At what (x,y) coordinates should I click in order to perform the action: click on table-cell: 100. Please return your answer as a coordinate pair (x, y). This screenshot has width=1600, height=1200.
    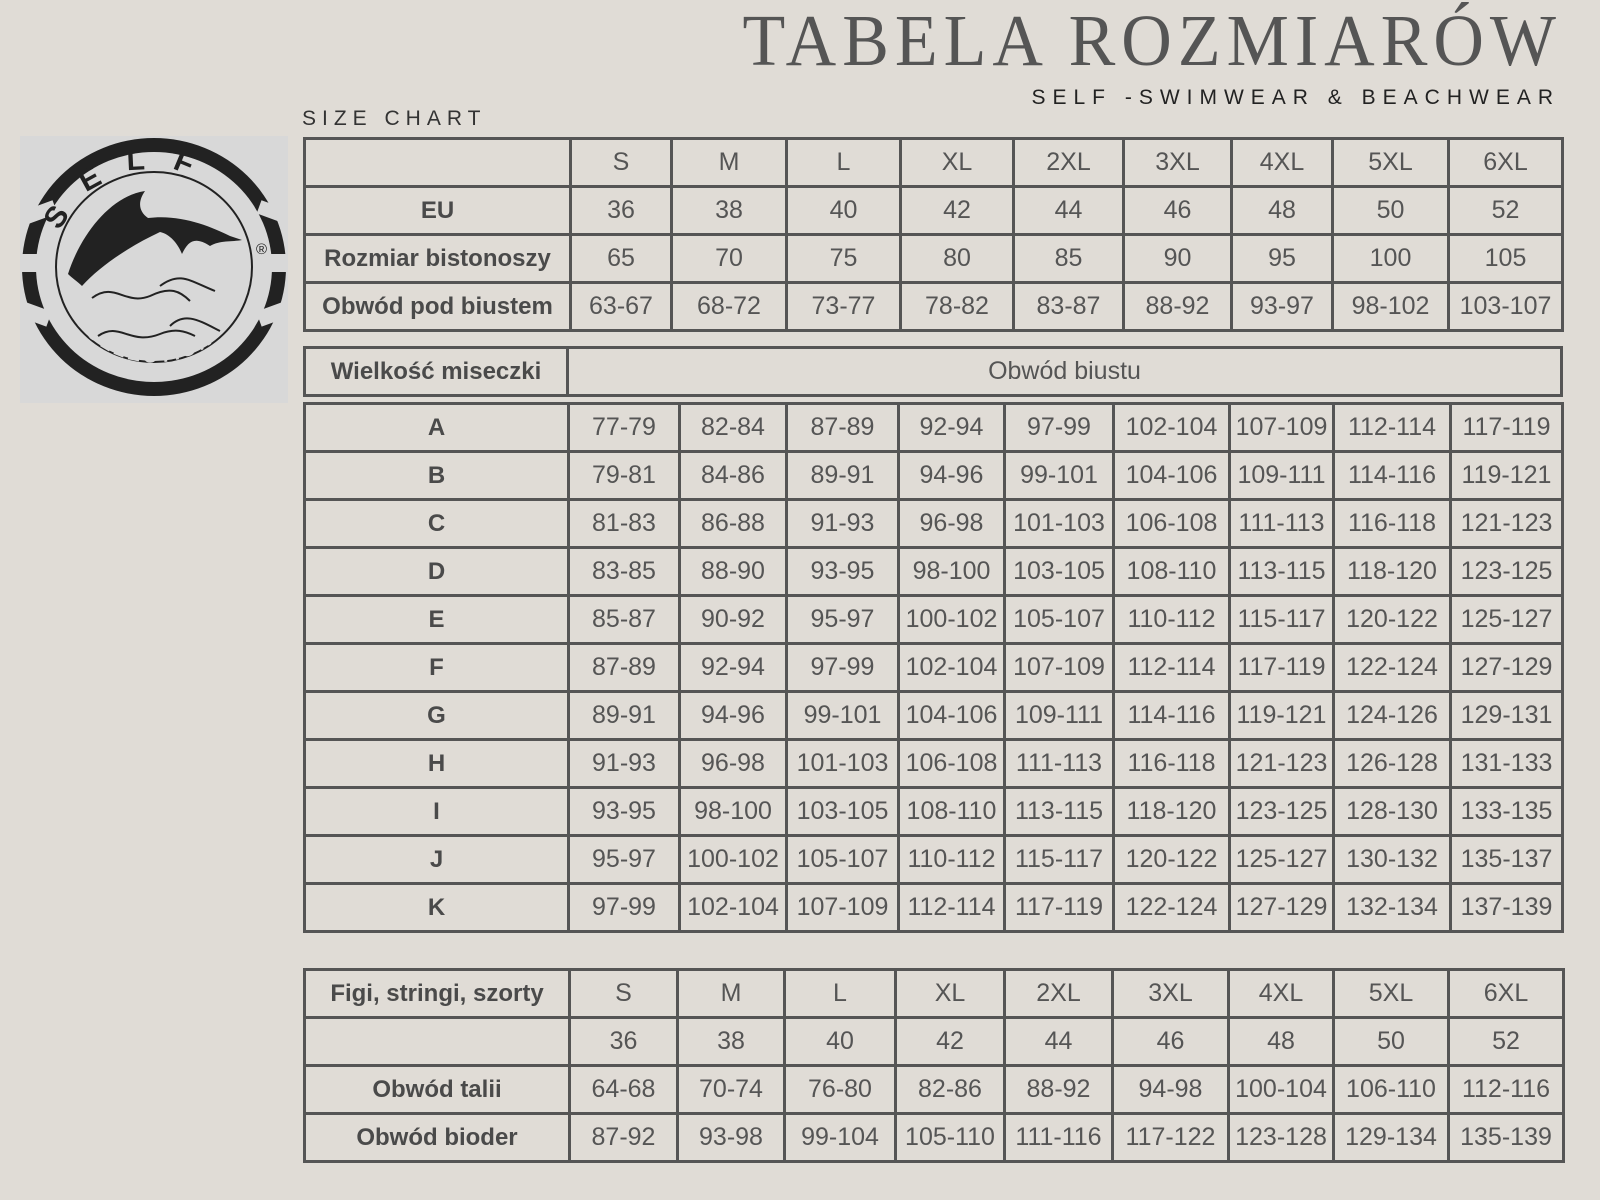
    Looking at the image, I should click on (1390, 258).